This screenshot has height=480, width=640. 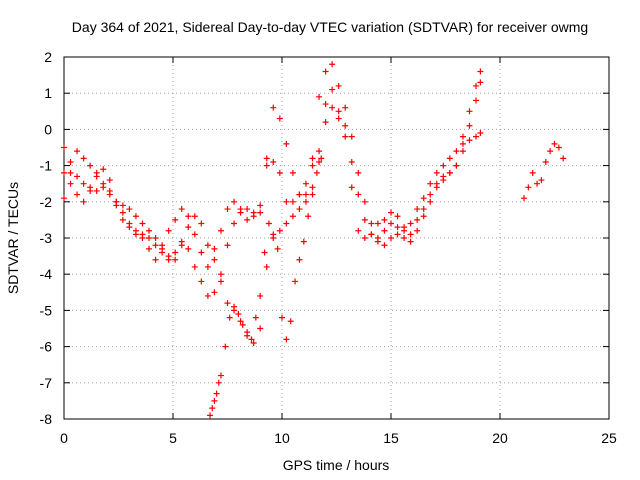 I want to click on y-tick-label: -2, so click(x=46, y=202).